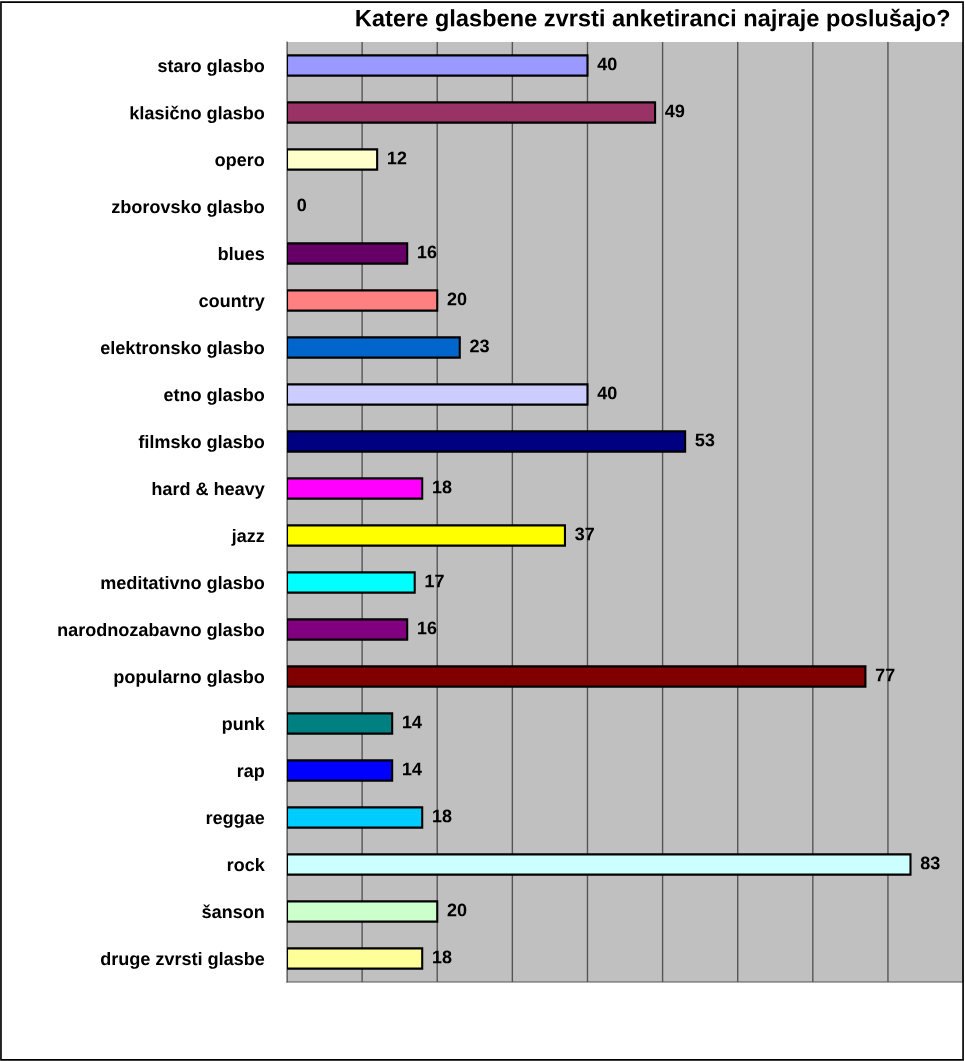 This screenshot has height=1061, width=965. I want to click on data-label: 23, so click(479, 346).